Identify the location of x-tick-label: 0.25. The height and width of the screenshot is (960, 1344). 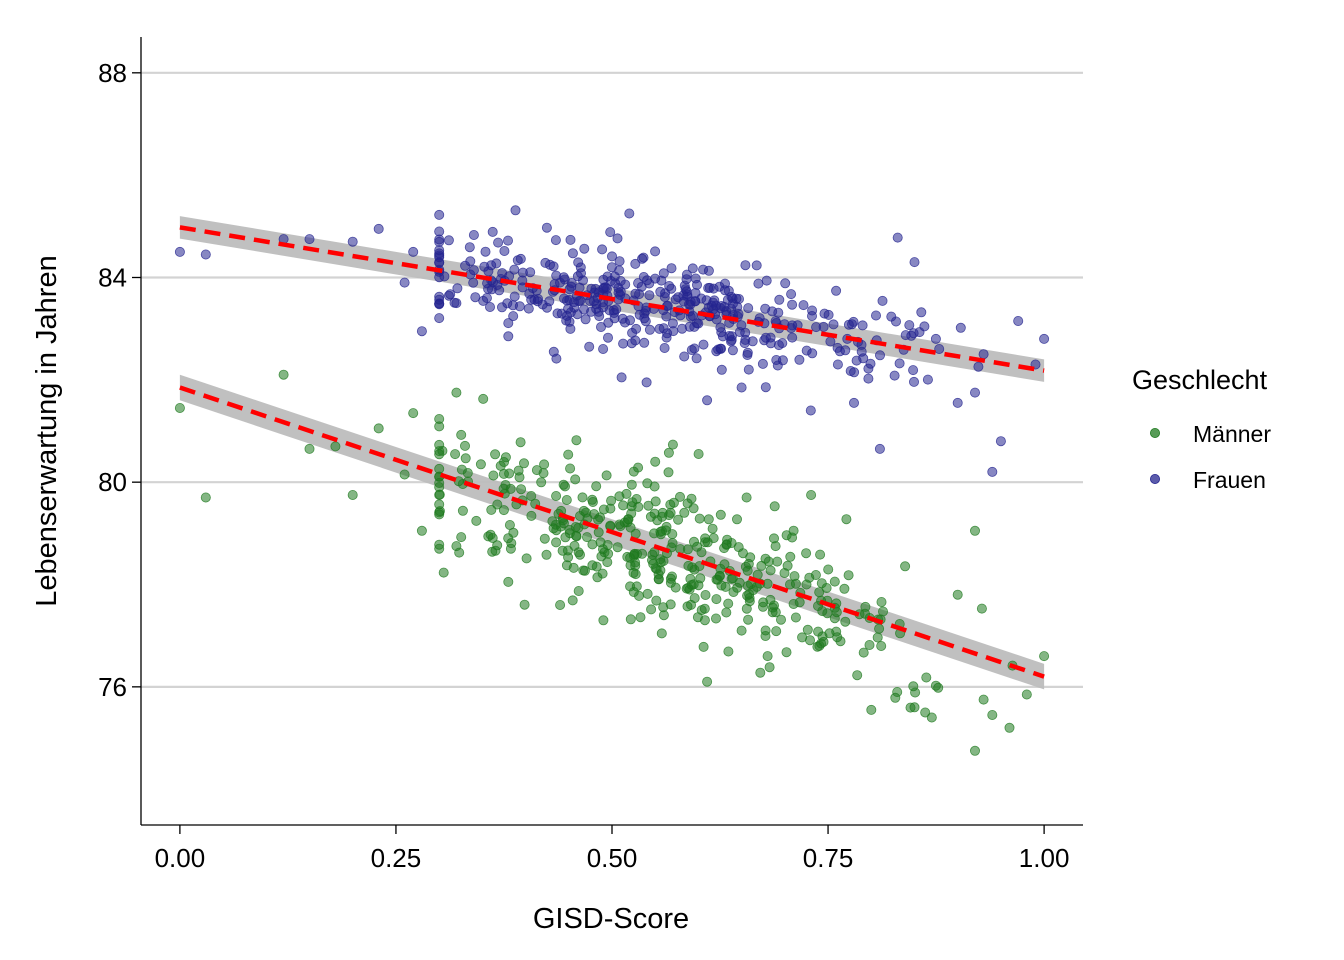
(396, 858).